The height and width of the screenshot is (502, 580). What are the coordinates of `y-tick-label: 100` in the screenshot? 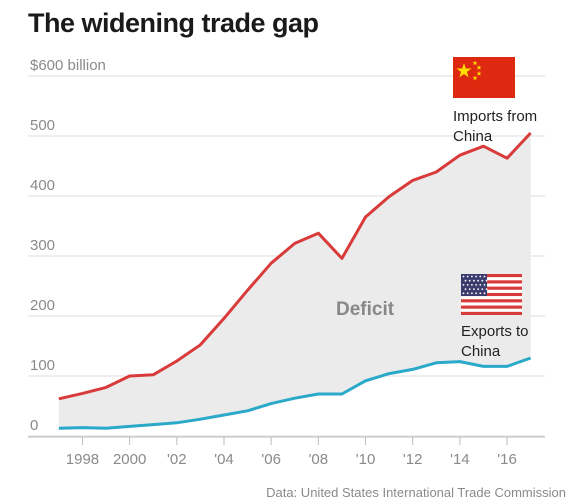 It's located at (42, 365).